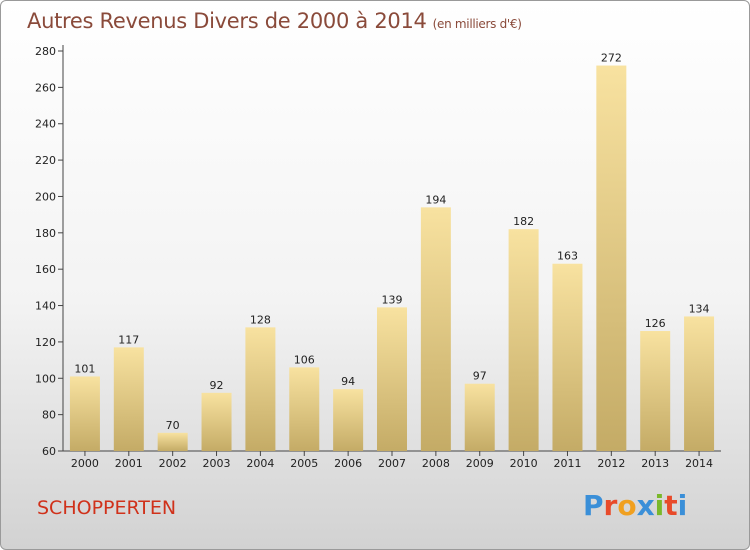 The height and width of the screenshot is (550, 750). What do you see at coordinates (699, 308) in the screenshot?
I see `data-label: 134` at bounding box center [699, 308].